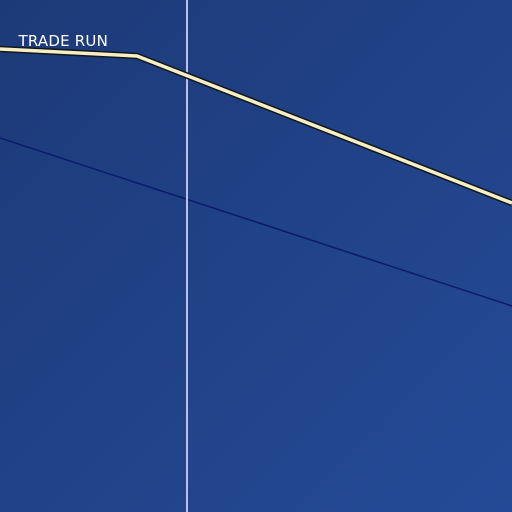  What do you see at coordinates (63, 41) in the screenshot?
I see `trade-run-label: TRADE RUN` at bounding box center [63, 41].